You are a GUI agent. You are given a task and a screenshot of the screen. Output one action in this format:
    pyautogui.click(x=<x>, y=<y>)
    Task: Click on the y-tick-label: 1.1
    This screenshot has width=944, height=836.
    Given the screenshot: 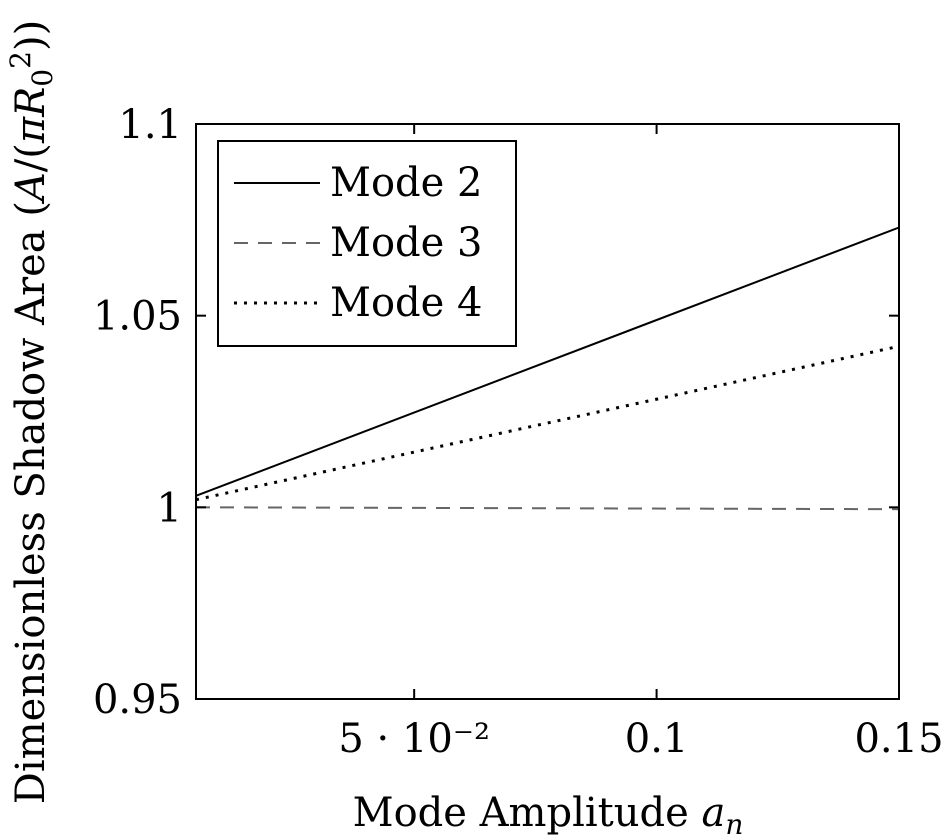 What is the action you would take?
    pyautogui.click(x=150, y=125)
    